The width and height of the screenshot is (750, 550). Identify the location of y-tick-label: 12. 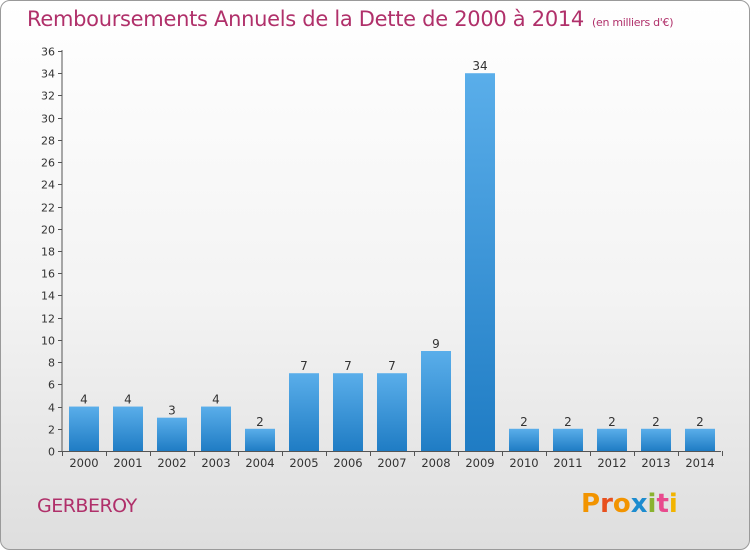
(48, 319).